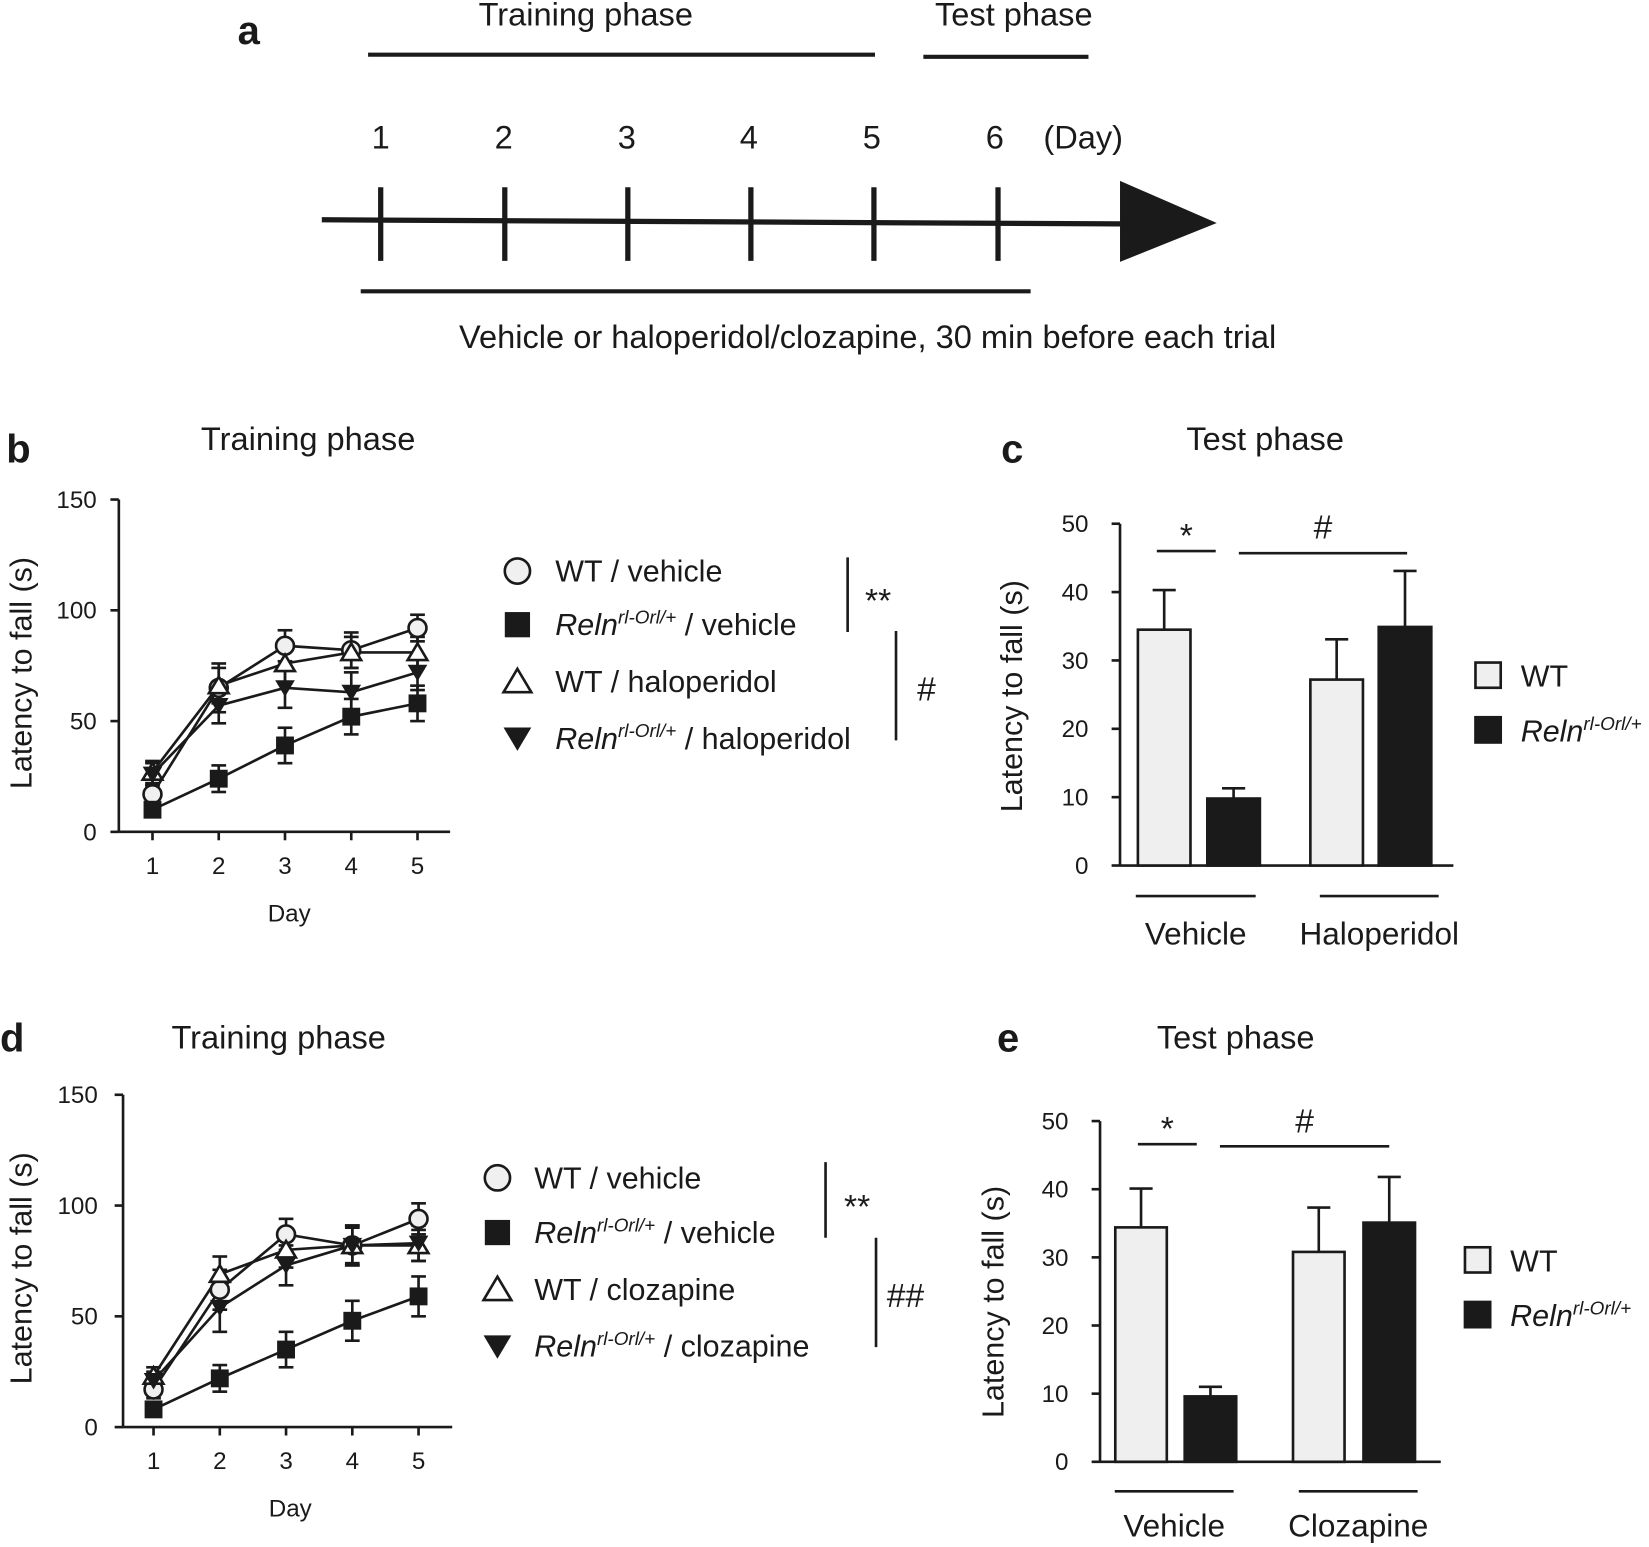 This screenshot has height=1547, width=1649. I want to click on significance-label: *, so click(1167, 1129).